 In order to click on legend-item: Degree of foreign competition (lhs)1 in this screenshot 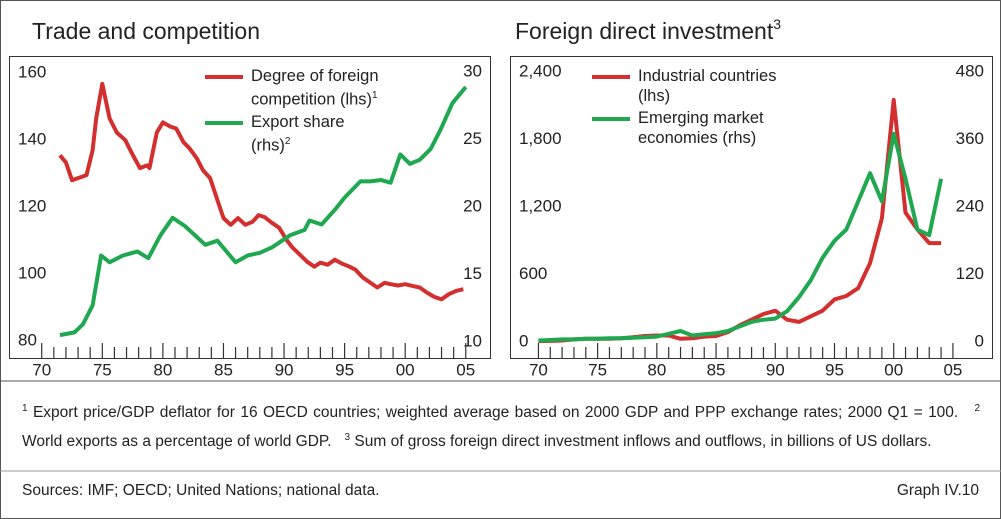, I will do `click(295, 88)`.